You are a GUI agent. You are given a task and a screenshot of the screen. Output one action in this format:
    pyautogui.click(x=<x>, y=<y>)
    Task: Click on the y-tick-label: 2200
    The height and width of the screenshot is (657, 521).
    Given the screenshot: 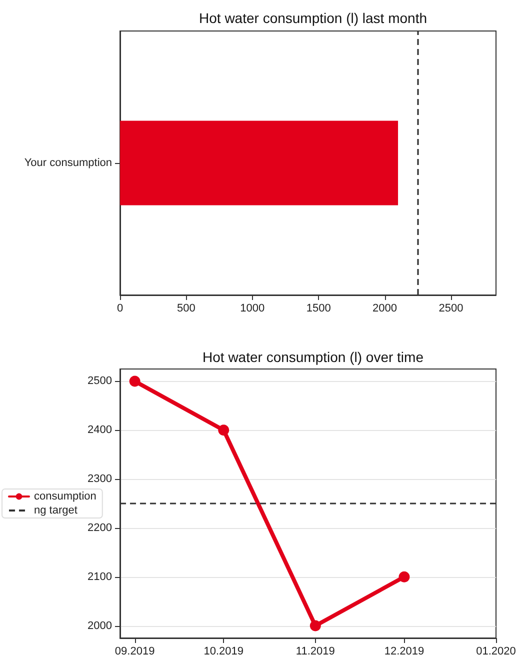 What is the action you would take?
    pyautogui.click(x=100, y=528)
    